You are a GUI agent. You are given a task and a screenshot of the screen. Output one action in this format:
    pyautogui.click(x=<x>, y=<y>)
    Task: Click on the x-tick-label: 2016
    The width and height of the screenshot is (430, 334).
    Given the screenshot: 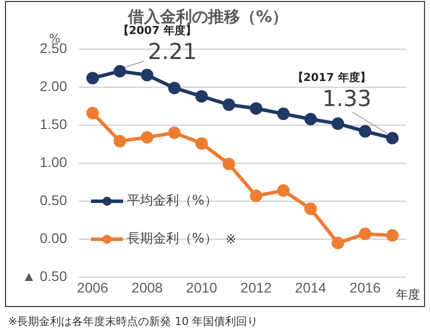 What is the action you would take?
    pyautogui.click(x=365, y=287)
    